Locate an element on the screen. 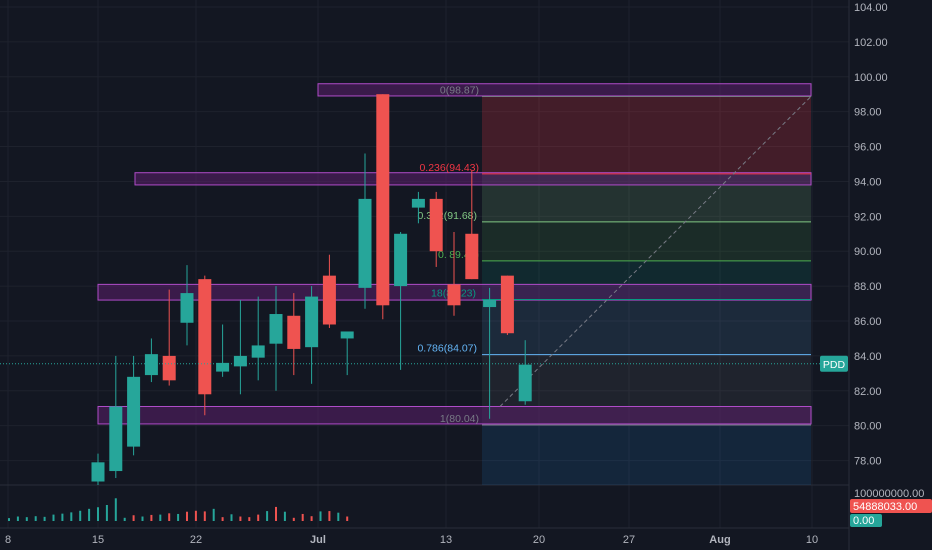 The width and height of the screenshot is (932, 550). price-tick-label: 88.00 is located at coordinates (868, 287).